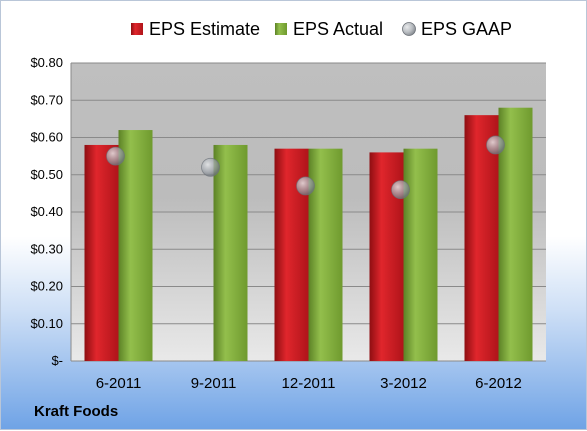  I want to click on legend: EPS Estimate EPS Actual EPS GAAP, so click(321, 29).